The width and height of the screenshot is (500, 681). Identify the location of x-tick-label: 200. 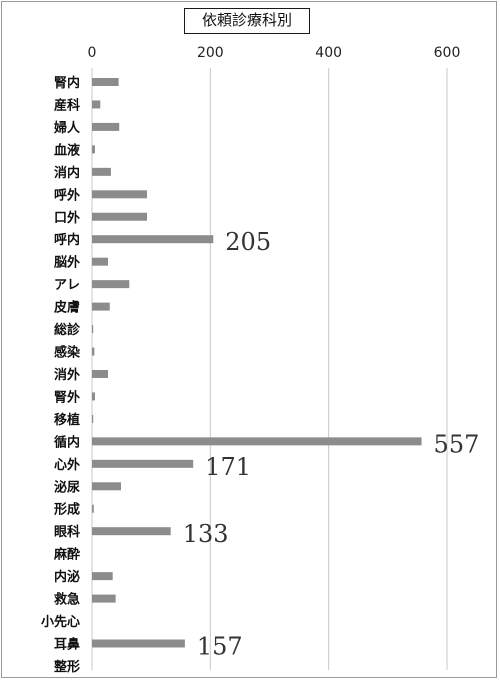
(210, 53).